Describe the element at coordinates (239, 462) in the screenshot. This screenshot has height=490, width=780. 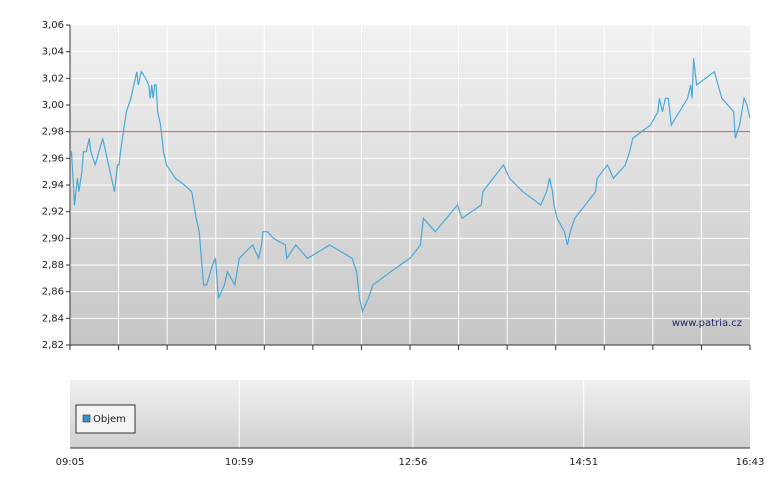
I see `x-tick-label: 10:59` at that location.